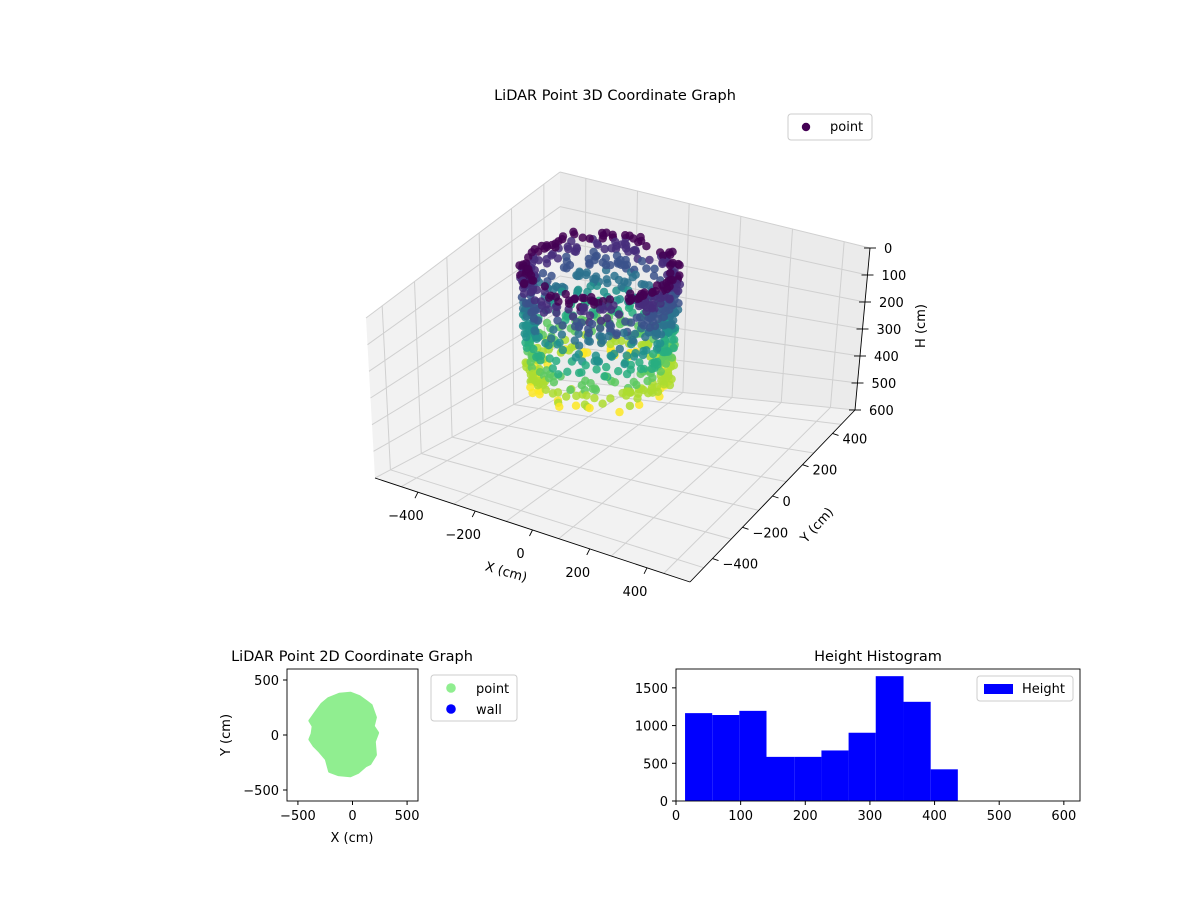  Describe the element at coordinates (771, 533) in the screenshot. I see `y-tick-label-3d: −200` at that location.